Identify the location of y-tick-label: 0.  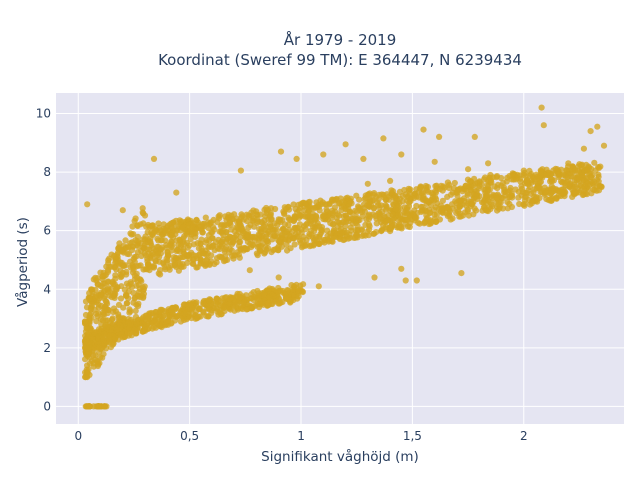
(47, 406).